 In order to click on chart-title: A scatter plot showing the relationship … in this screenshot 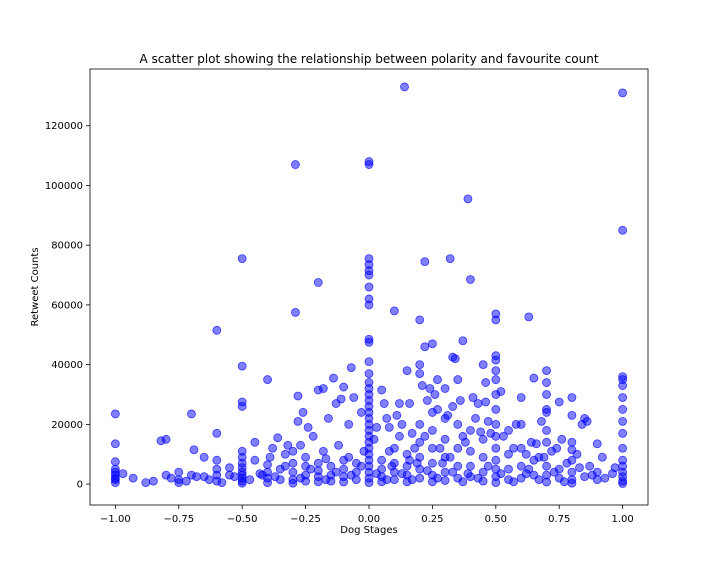, I will do `click(368, 59)`.